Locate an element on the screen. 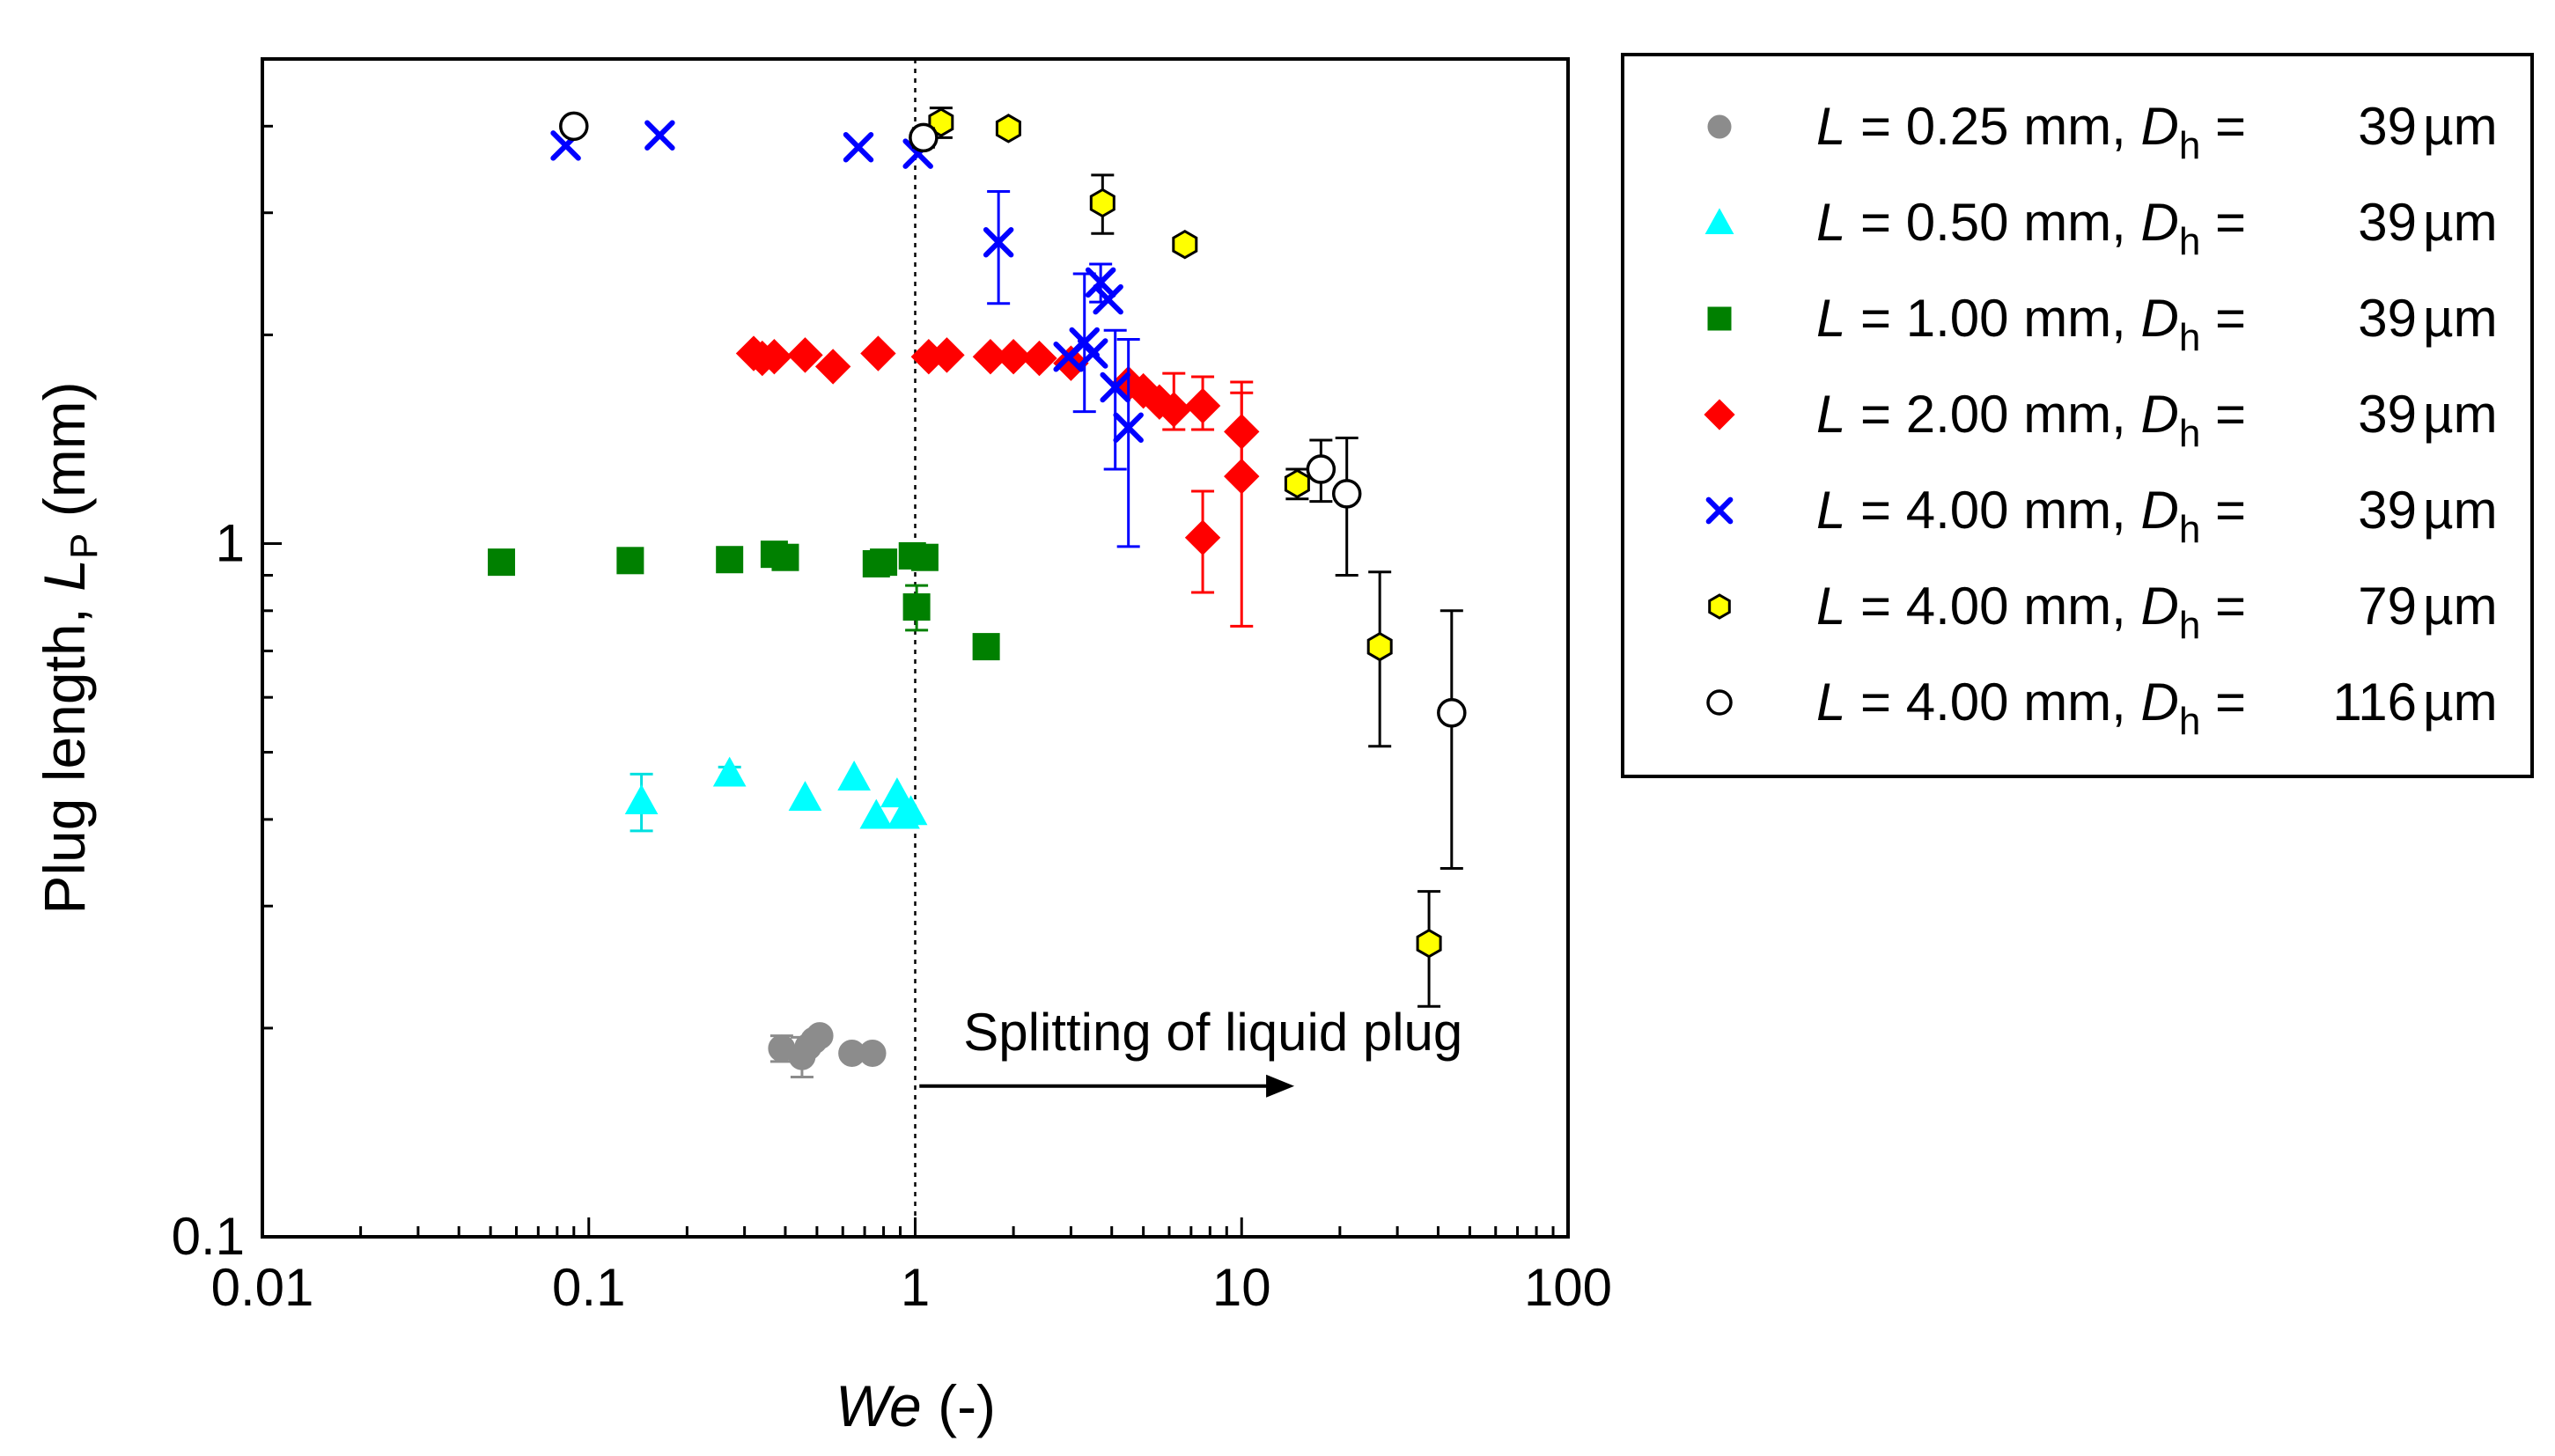 This screenshot has height=1456, width=2555. x-tick-label: 100 is located at coordinates (1568, 1287).